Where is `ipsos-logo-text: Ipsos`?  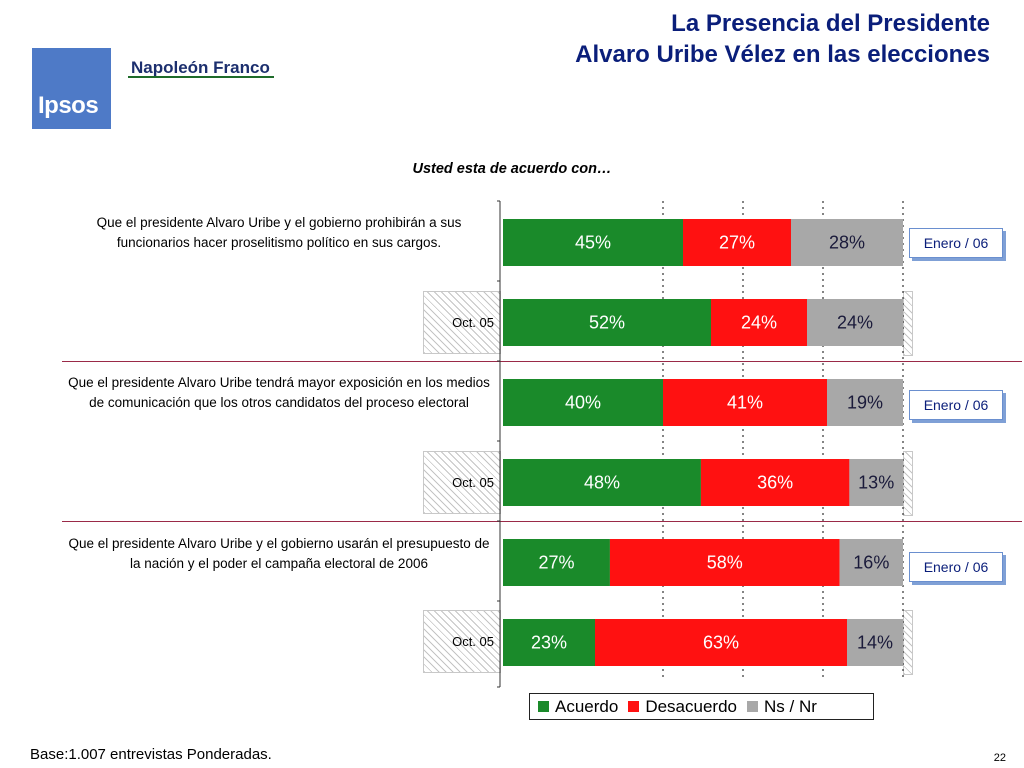 ipsos-logo-text: Ipsos is located at coordinates (68, 105).